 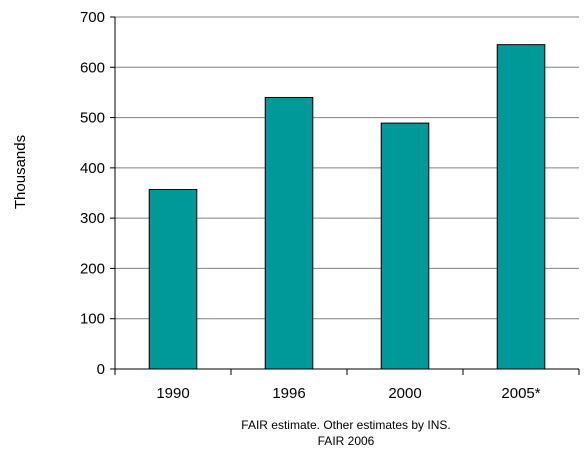 I want to click on x-tick-label: 1996, so click(x=288, y=393).